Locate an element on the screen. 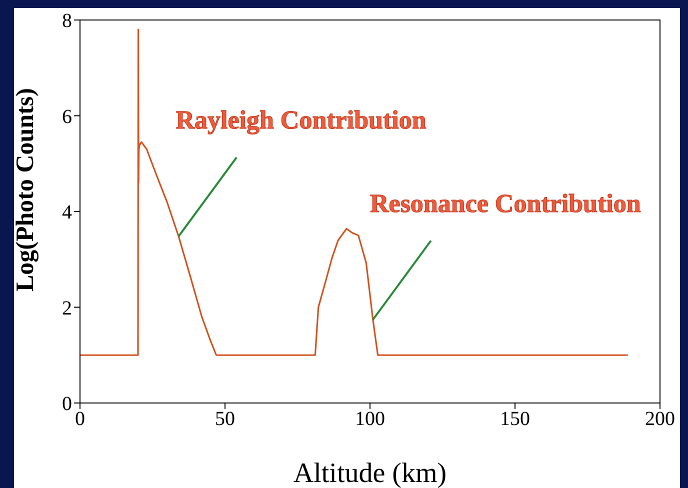 This screenshot has height=488, width=688. x-tick-label: 150 is located at coordinates (515, 419).